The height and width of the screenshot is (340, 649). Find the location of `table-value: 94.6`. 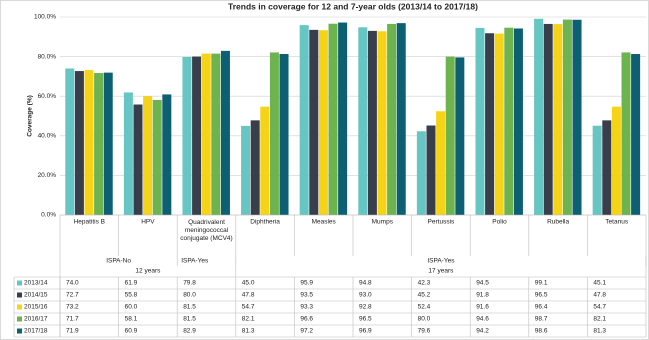

table-value: 94.6 is located at coordinates (482, 319).